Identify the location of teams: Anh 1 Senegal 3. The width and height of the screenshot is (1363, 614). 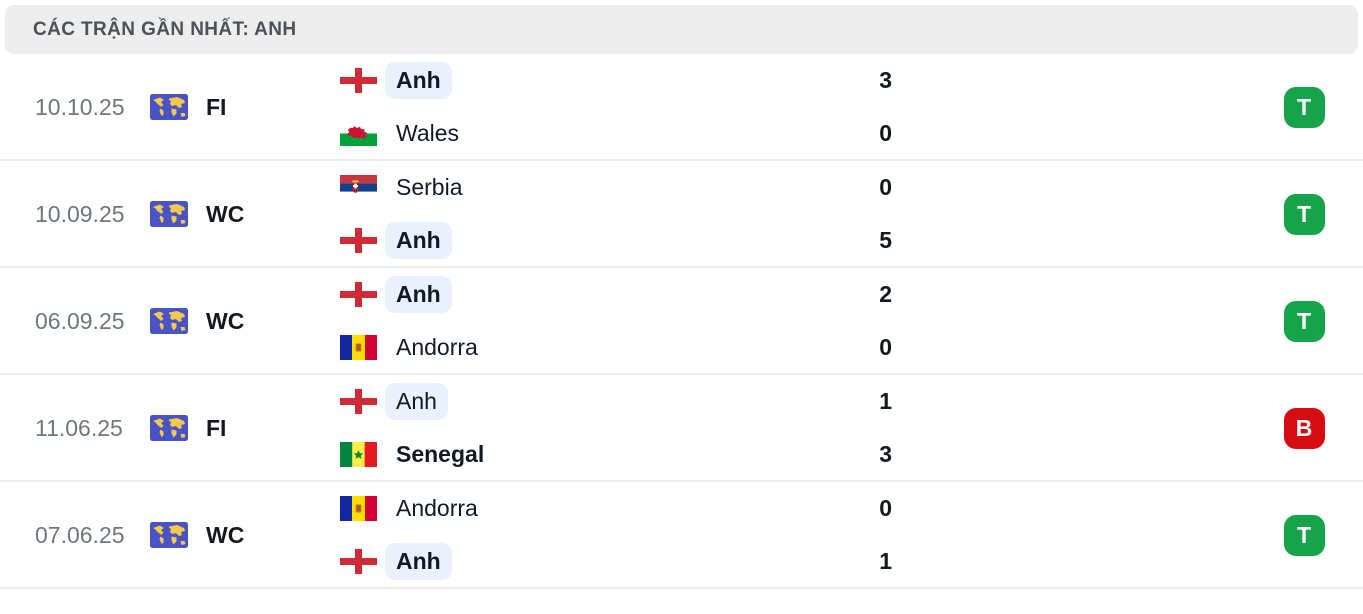
(630, 428).